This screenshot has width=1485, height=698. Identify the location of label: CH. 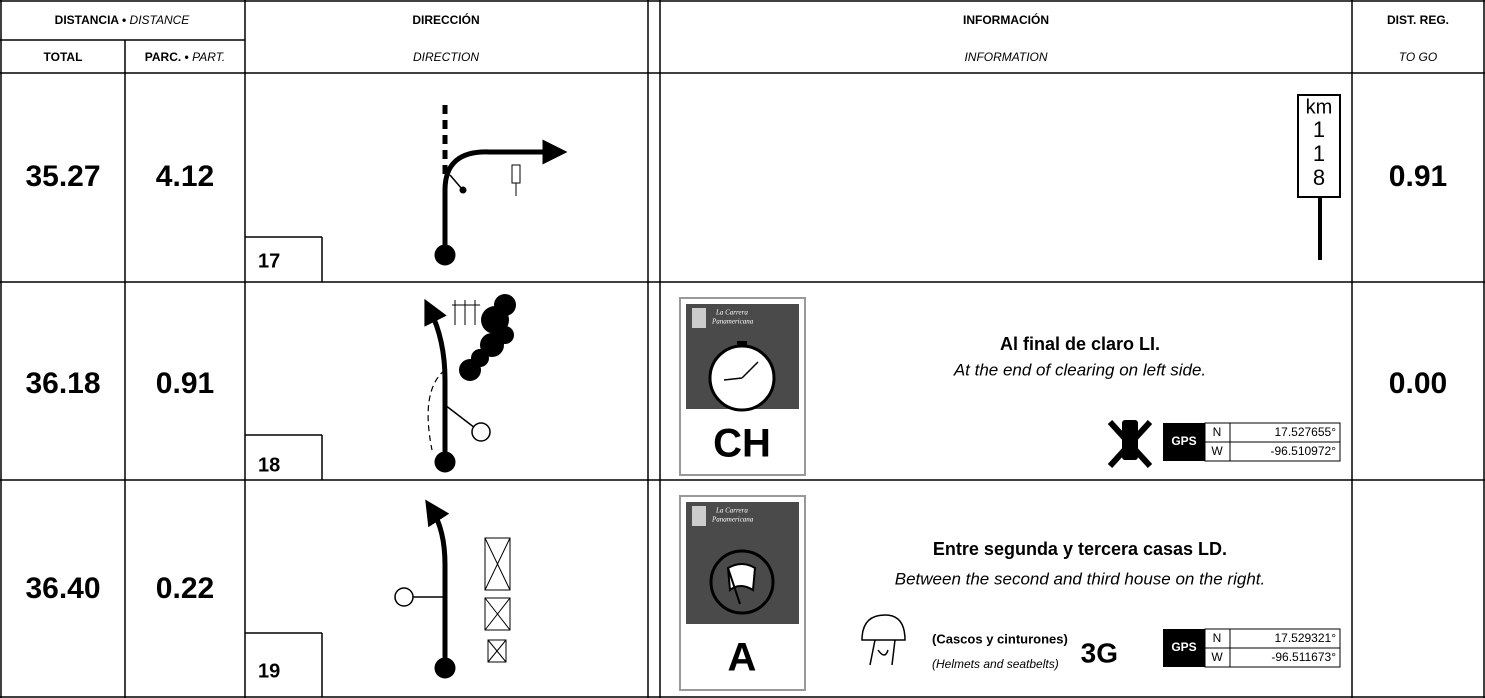
(742, 444).